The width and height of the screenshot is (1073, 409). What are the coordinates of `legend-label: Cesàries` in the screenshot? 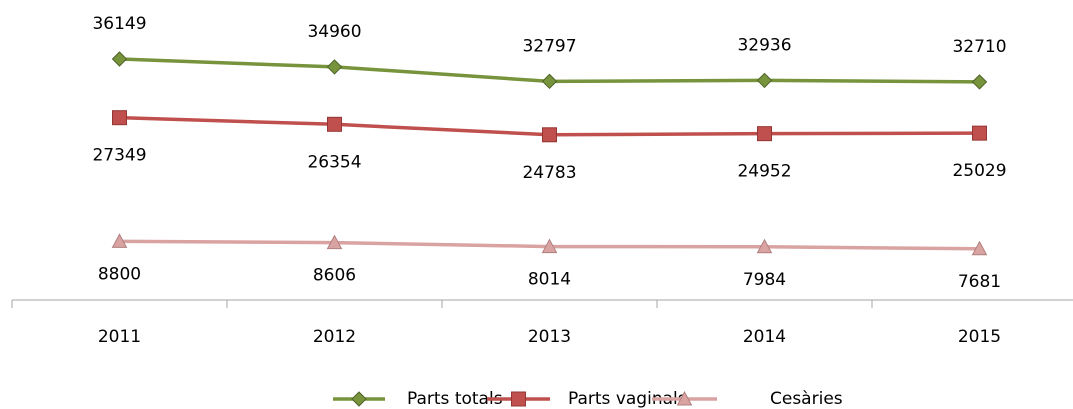 It's located at (806, 399).